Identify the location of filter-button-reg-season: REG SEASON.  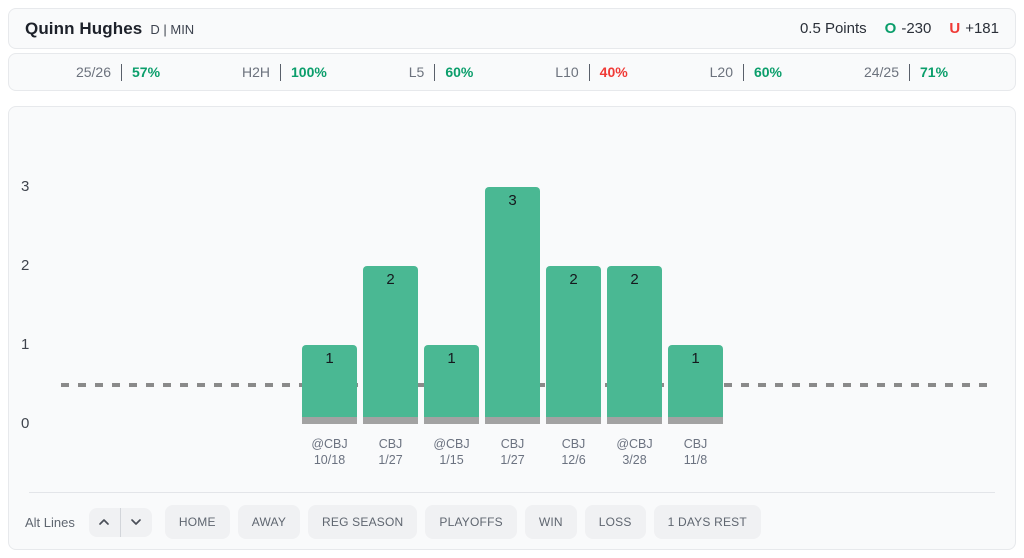
(363, 522).